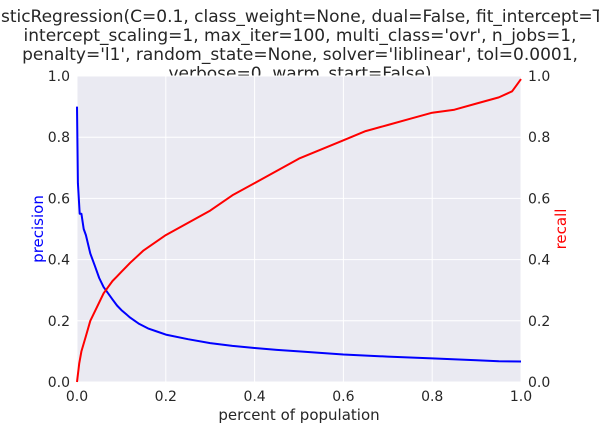 Image resolution: width=599 pixels, height=430 pixels. Describe the element at coordinates (59, 138) in the screenshot. I see `y-tick-label-left: 0.8` at that location.